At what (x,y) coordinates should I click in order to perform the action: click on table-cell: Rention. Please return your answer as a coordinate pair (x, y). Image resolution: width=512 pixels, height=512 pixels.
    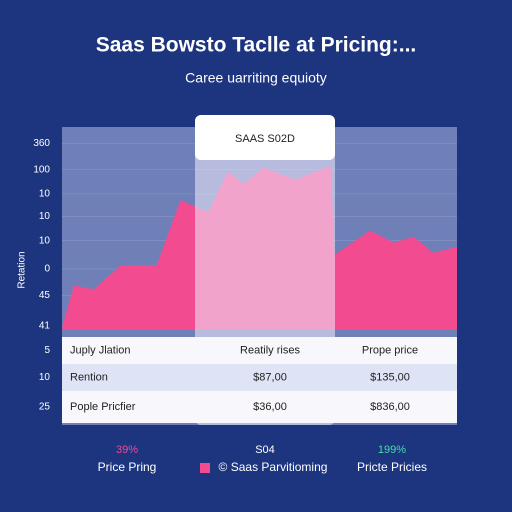
    Looking at the image, I should click on (89, 377).